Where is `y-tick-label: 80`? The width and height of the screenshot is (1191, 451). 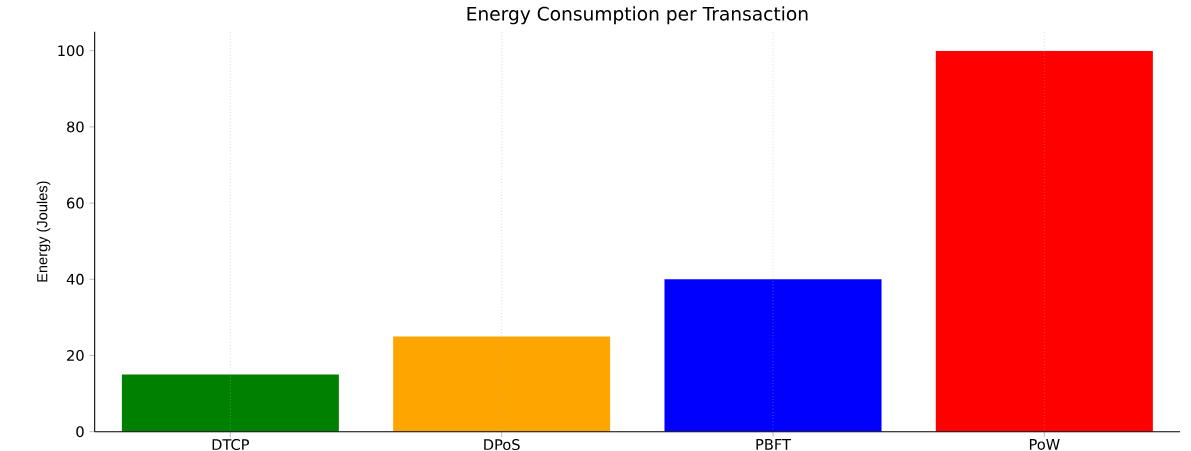
y-tick-label: 80 is located at coordinates (75, 127).